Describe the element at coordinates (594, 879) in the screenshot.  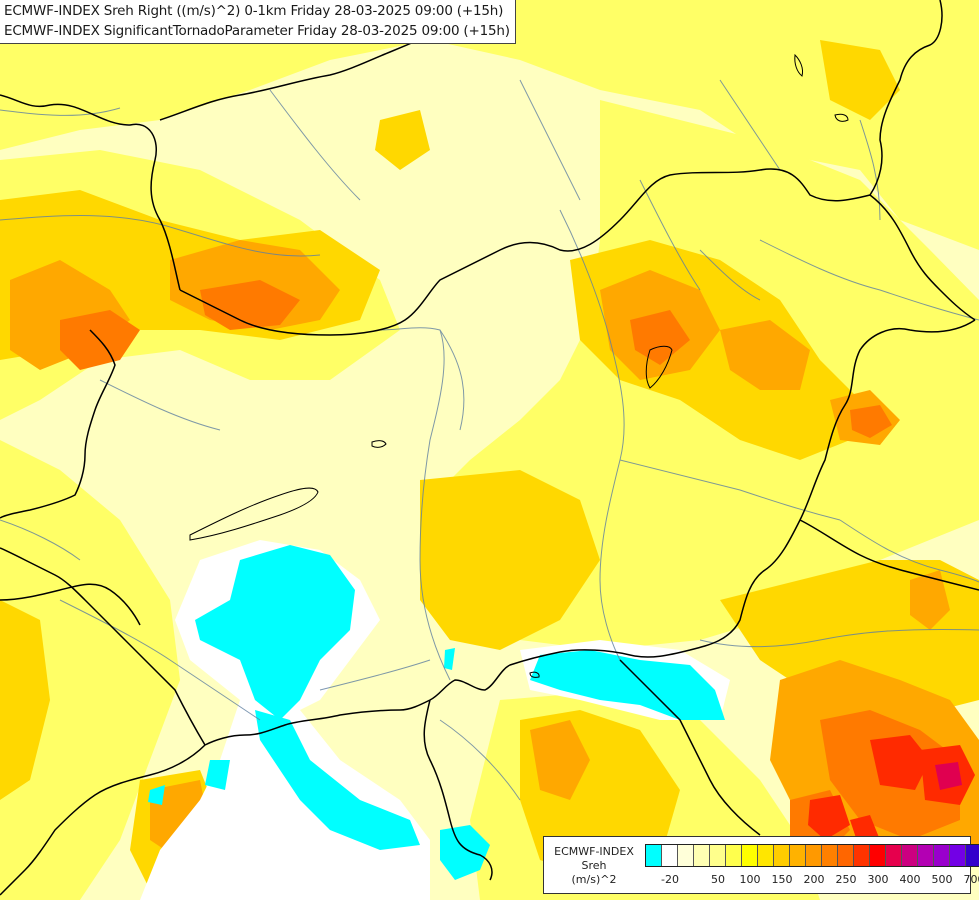
I see `legend-title-unit: (m/s)^2` at that location.